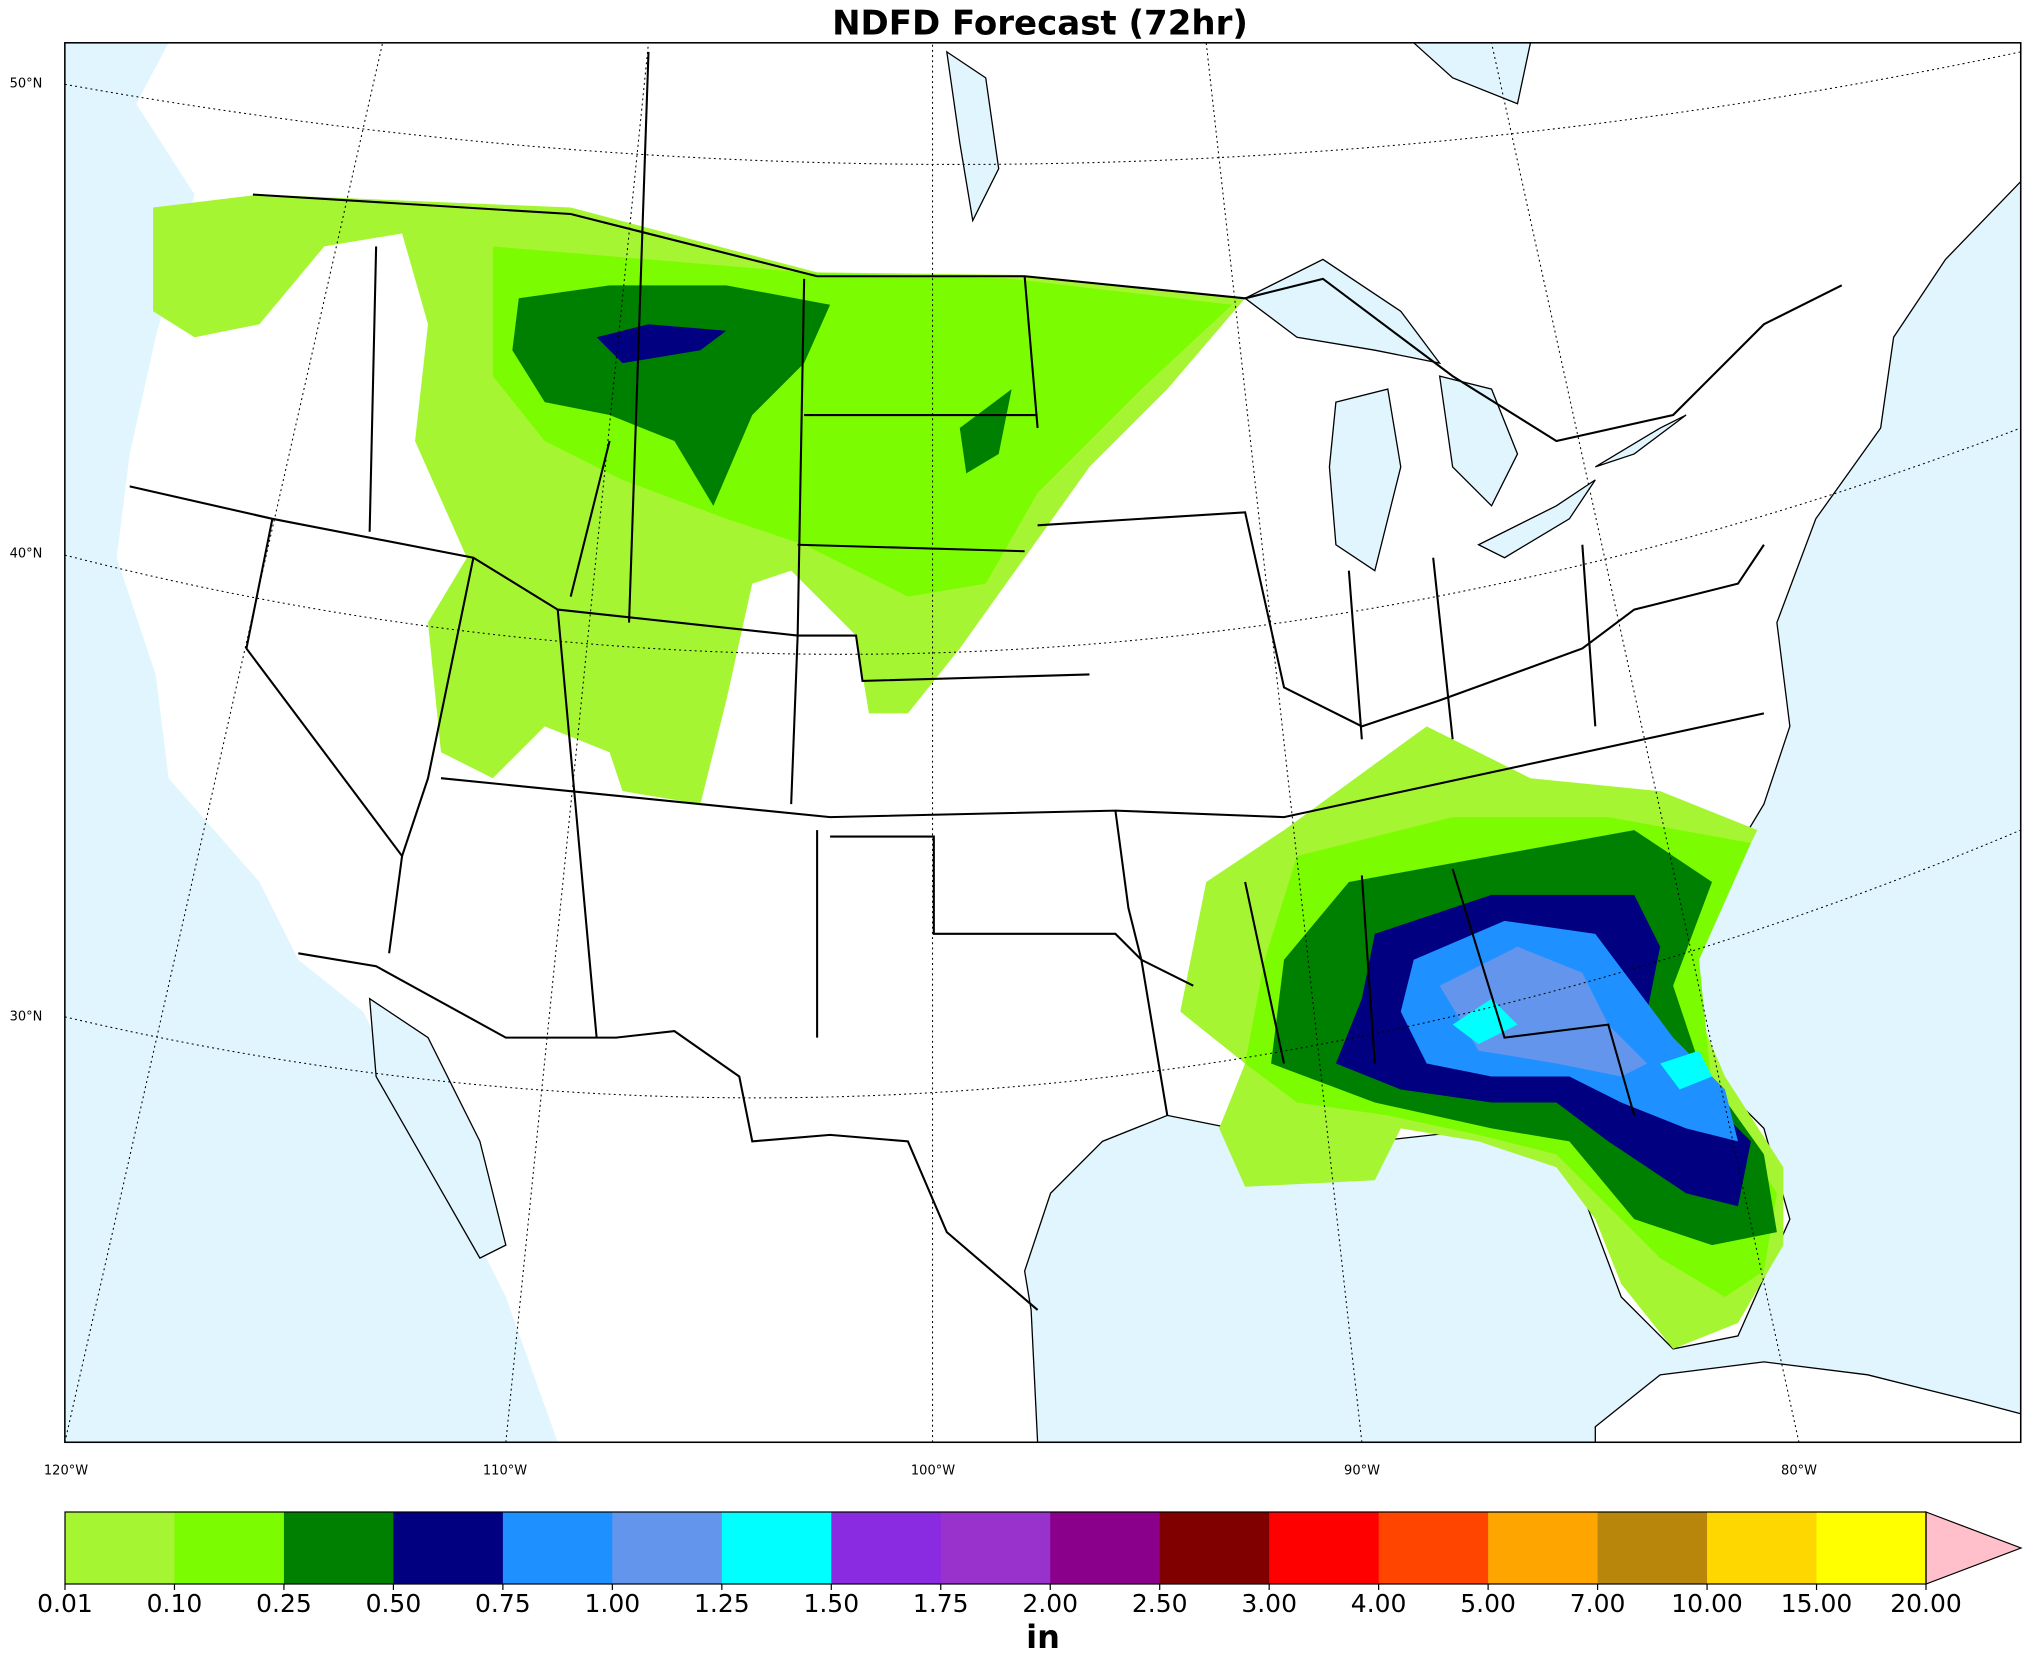 This screenshot has width=2034, height=1666. I want to click on colorbar-tick-label: 4.00, so click(1379, 1603).